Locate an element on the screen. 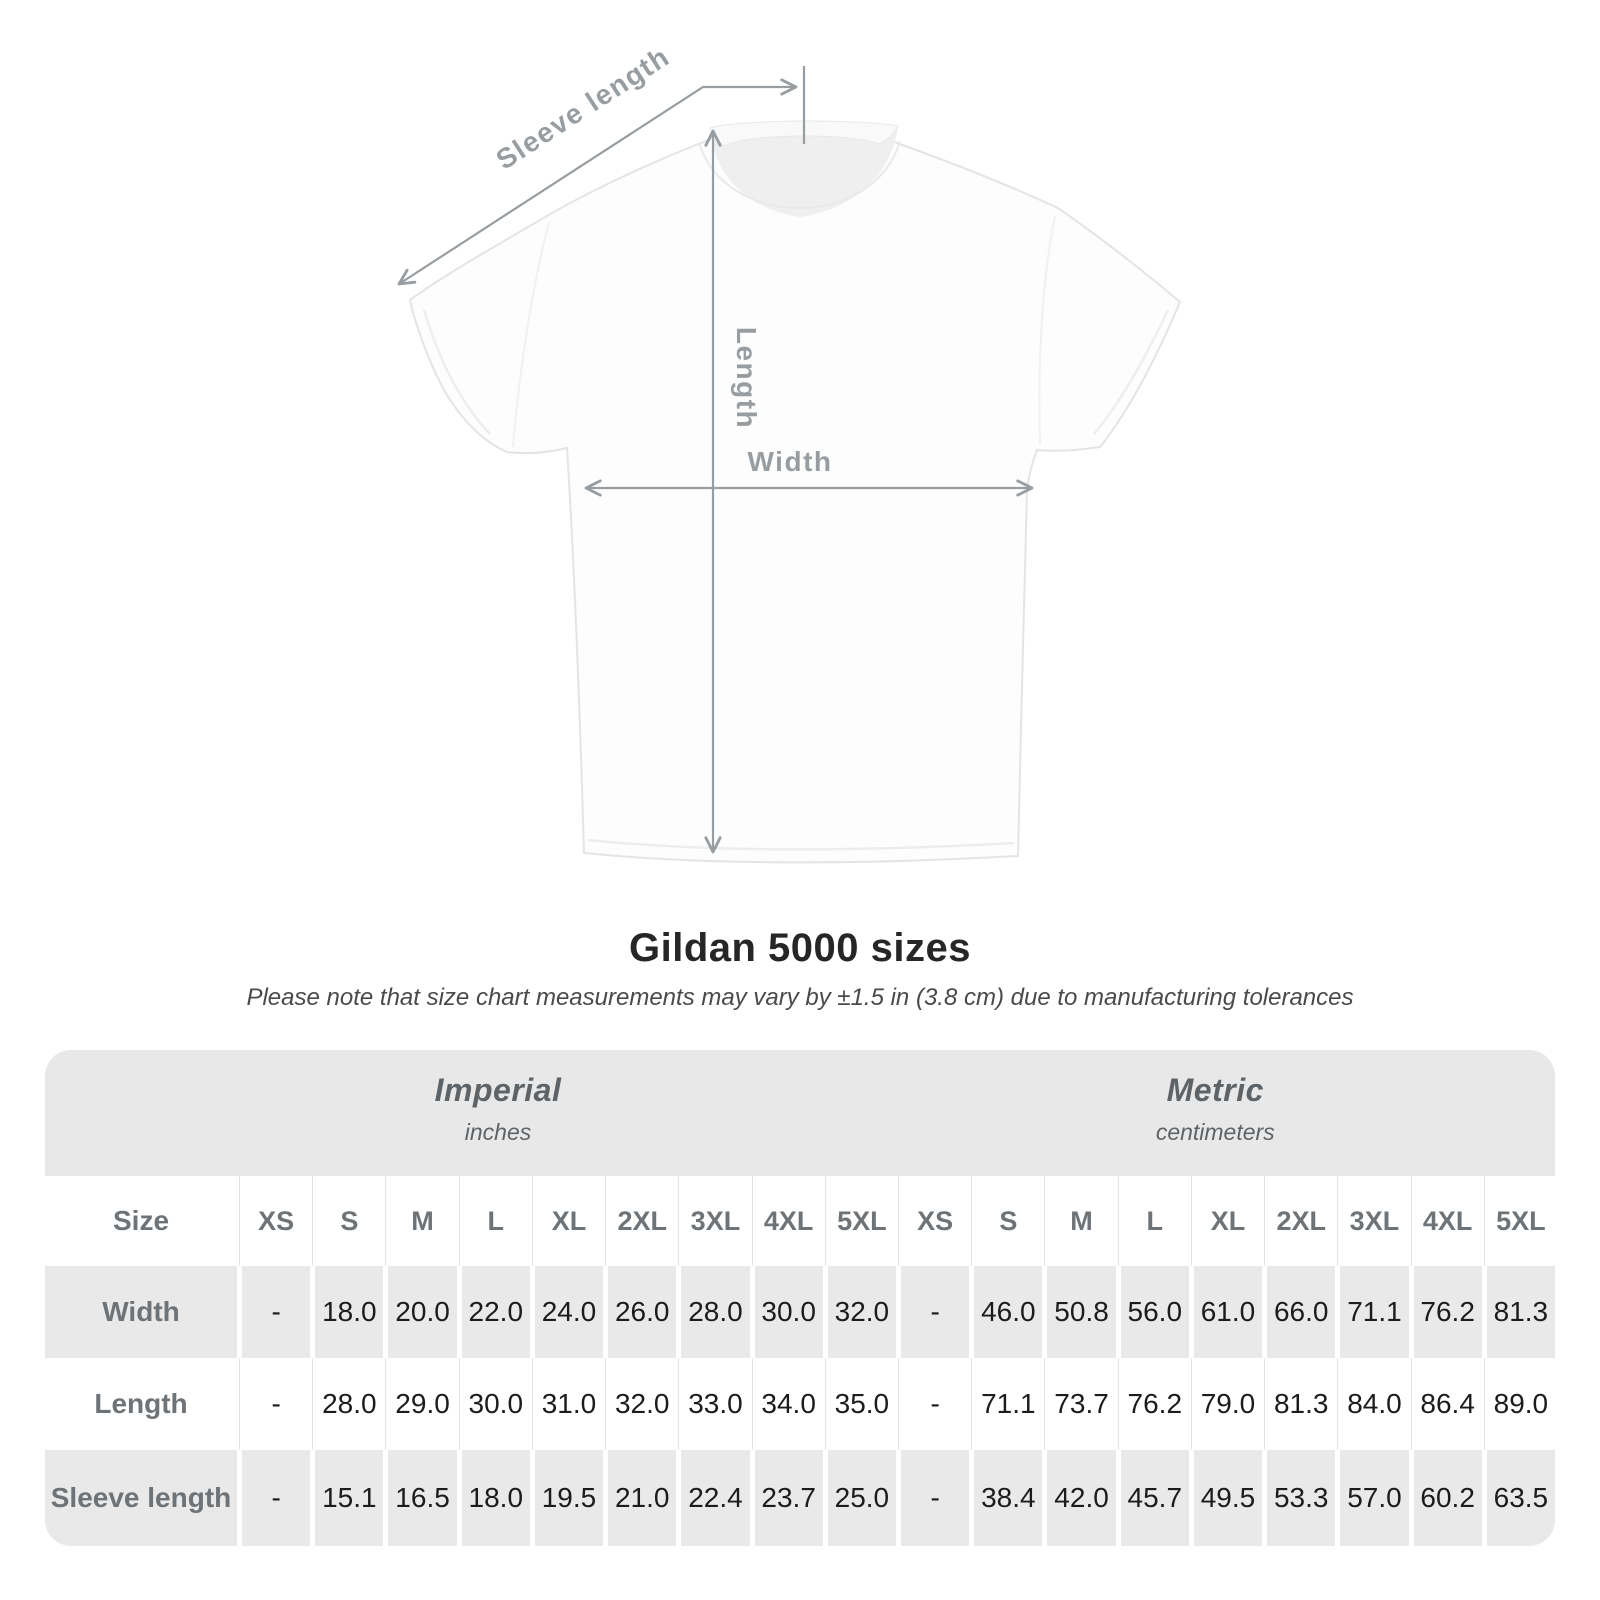 This screenshot has width=1600, height=1600. page-title: Gildan 5000 sizes is located at coordinates (799, 948).